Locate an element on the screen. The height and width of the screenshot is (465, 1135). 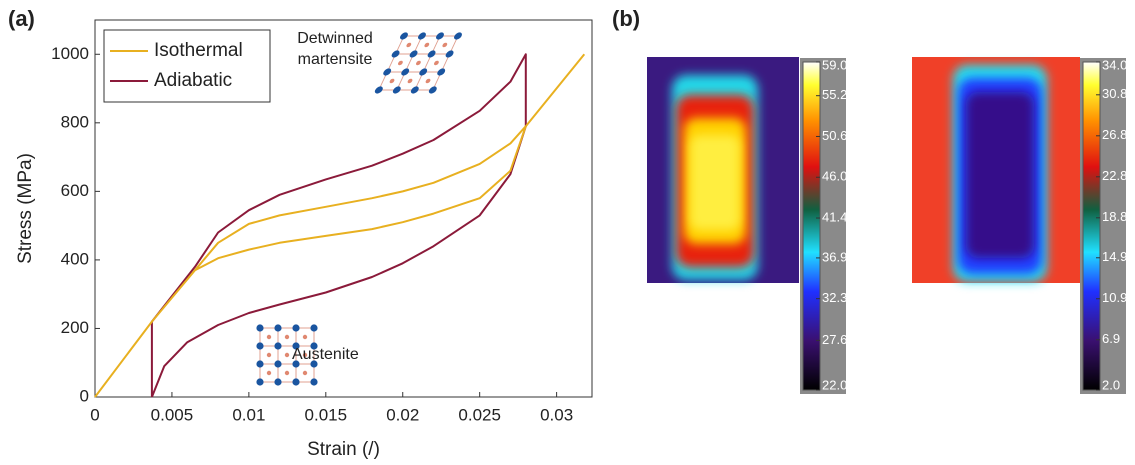
colorbar-label: 27.6 is located at coordinates (834, 339).